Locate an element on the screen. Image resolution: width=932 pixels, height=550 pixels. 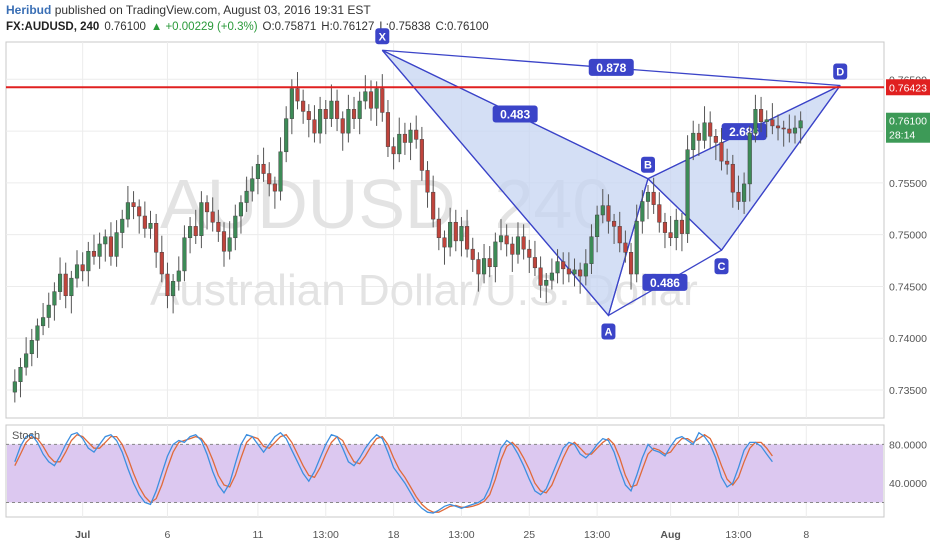
stoch-label: Stoch is located at coordinates (26, 436).